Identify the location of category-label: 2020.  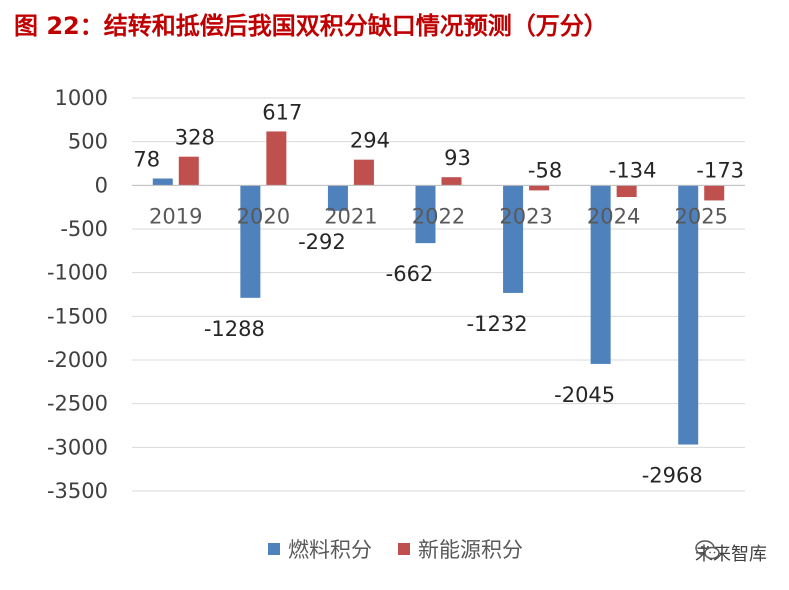
(263, 216).